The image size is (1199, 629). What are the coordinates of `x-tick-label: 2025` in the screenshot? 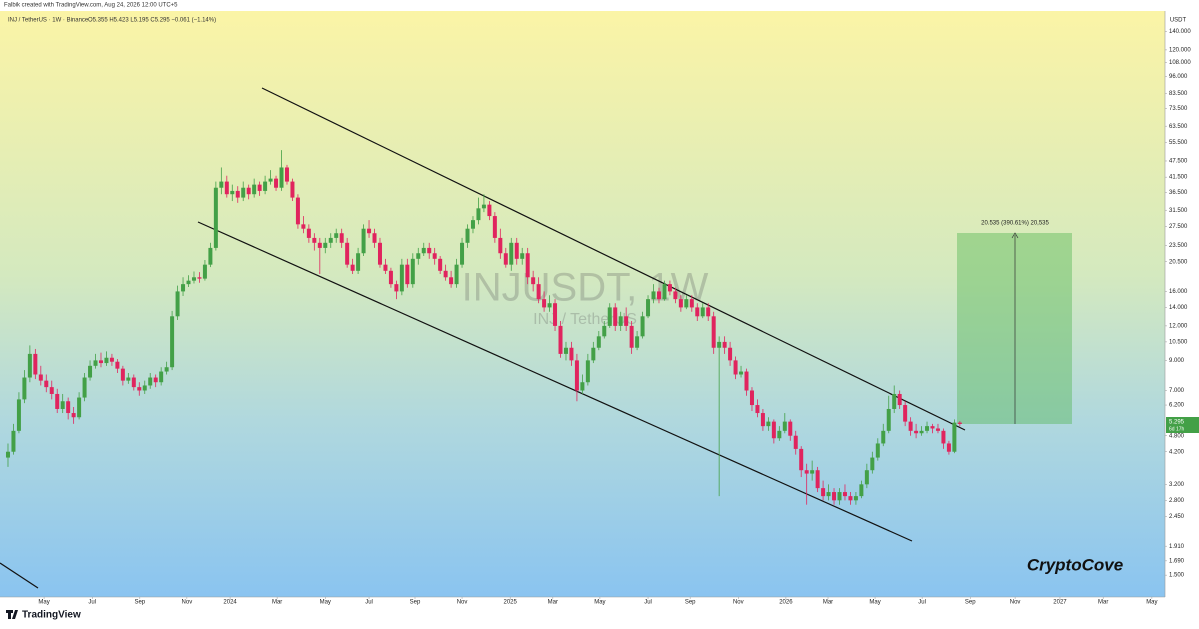 It's located at (511, 603).